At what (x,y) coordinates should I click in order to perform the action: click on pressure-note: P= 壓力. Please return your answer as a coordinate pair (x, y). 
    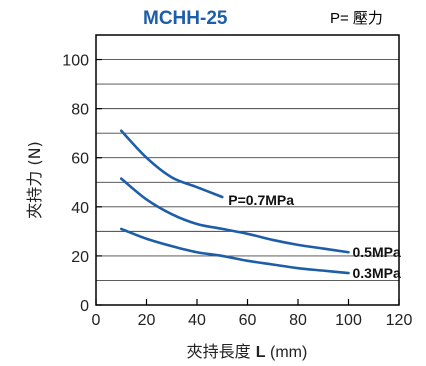
    Looking at the image, I should click on (356, 18).